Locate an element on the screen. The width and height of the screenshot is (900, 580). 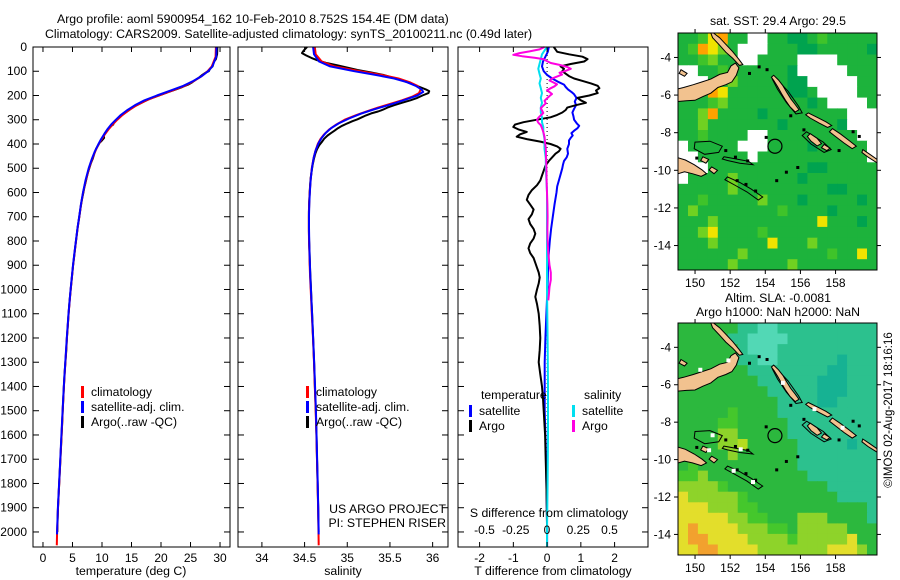
tick-label: 1100 is located at coordinates (14, 314).